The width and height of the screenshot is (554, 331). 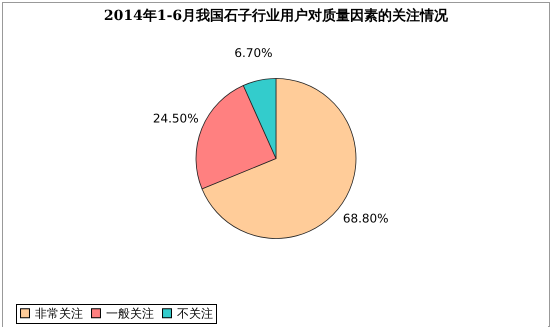 I want to click on legend-label: 非常关注, so click(x=59, y=313).